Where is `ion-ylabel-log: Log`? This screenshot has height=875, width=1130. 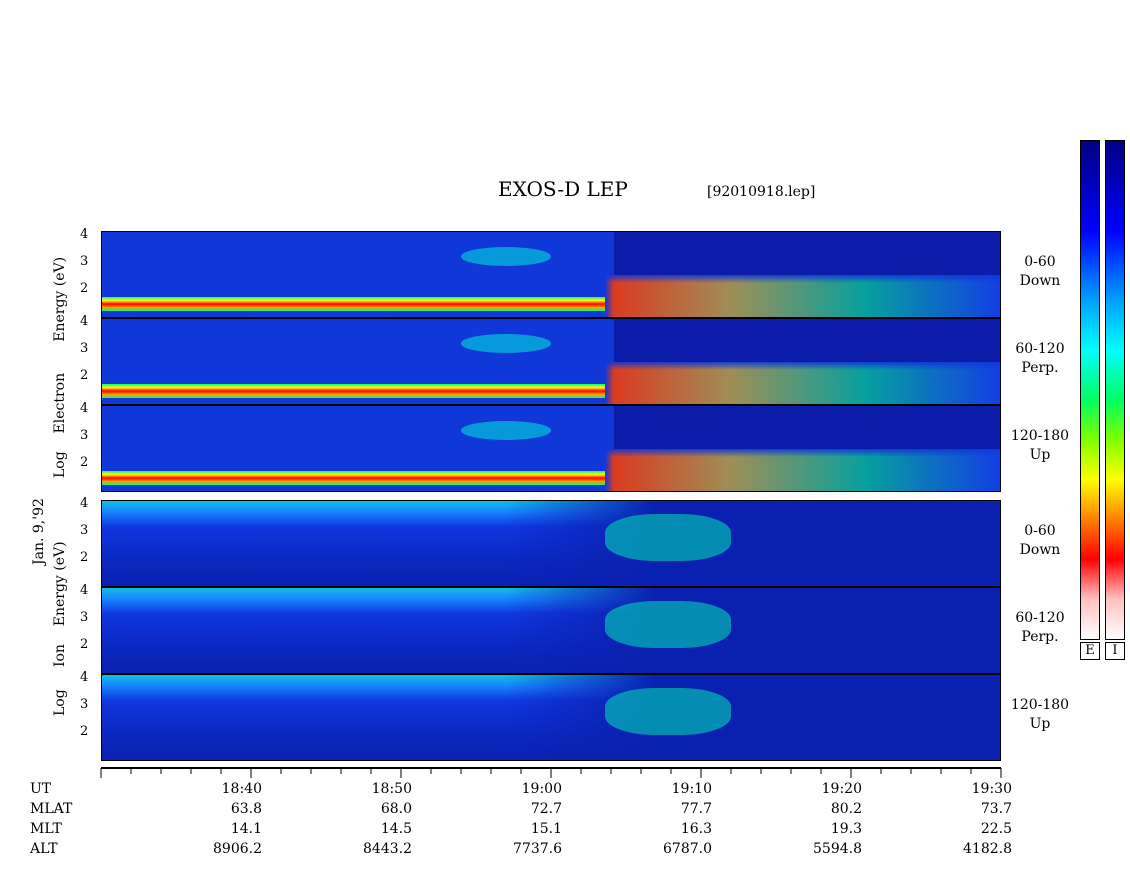 ion-ylabel-log: Log is located at coordinates (60, 702).